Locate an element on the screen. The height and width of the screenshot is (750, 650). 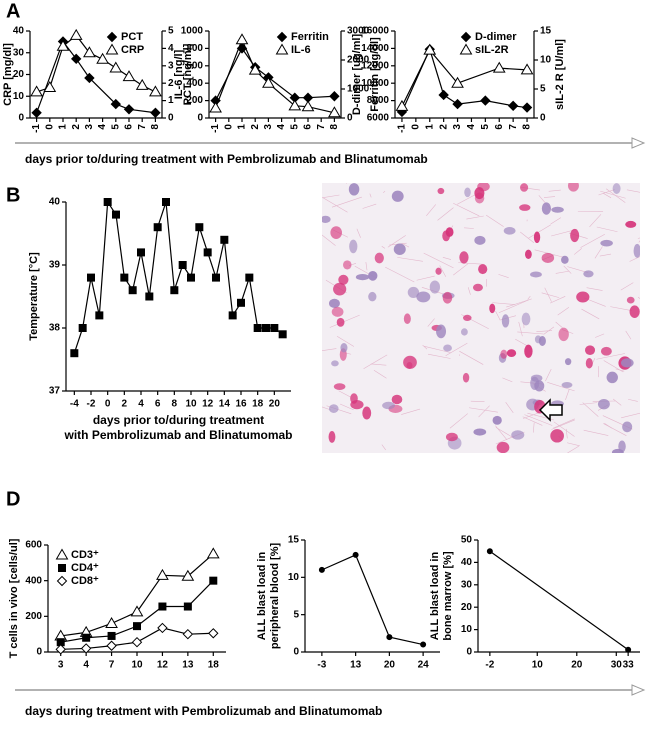
y-tick-label: 10000 is located at coordinates (375, 83).